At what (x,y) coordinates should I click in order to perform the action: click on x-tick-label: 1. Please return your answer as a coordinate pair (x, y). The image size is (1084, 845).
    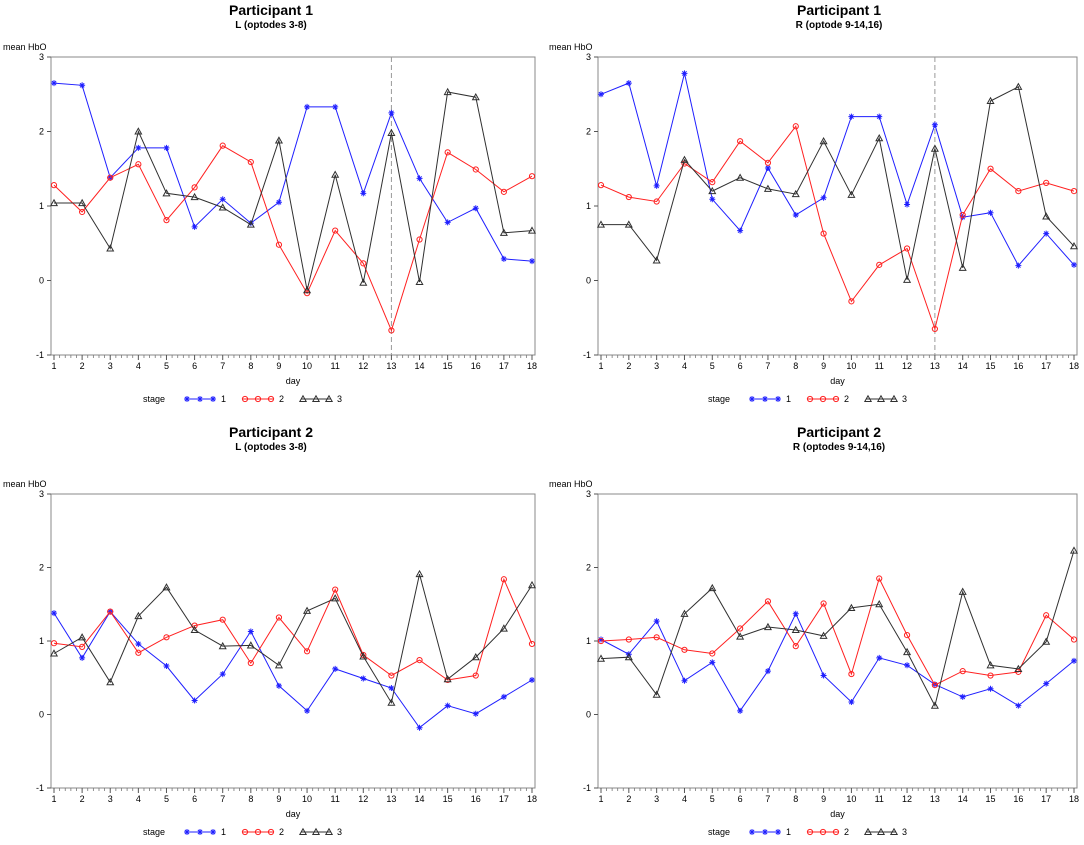
    Looking at the image, I should click on (53, 366).